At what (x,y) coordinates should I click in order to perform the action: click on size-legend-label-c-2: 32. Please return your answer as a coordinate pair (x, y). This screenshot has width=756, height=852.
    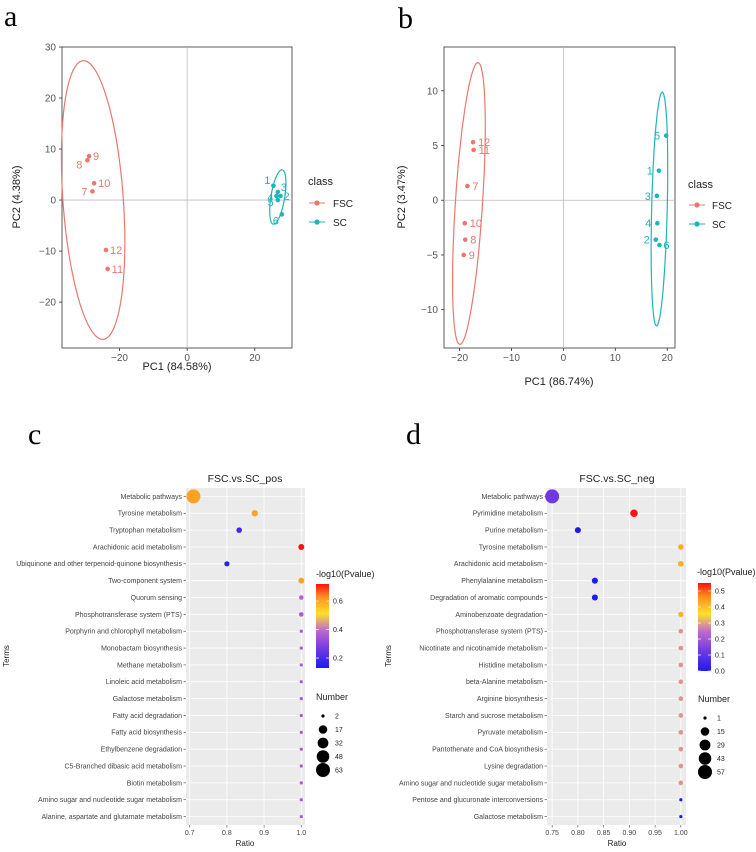
    Looking at the image, I should click on (339, 744).